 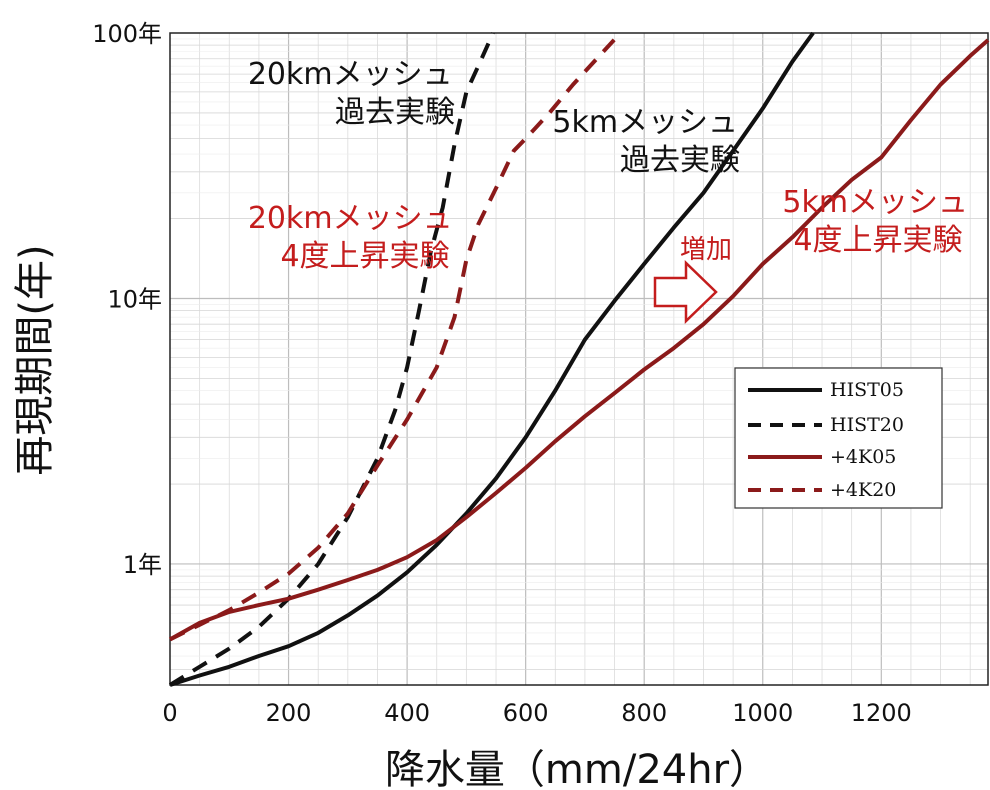 I want to click on x-tick-labels: 0 200 400 600 800 1000 1200, so click(x=536, y=713).